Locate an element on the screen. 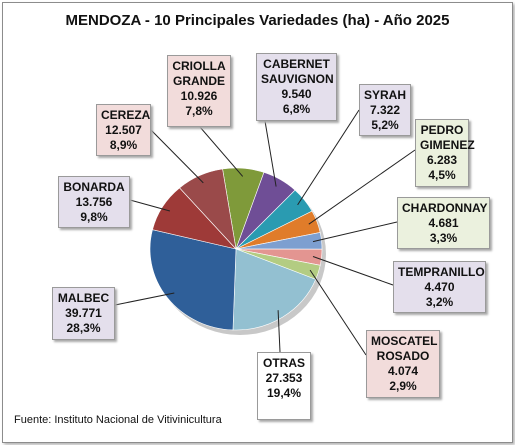 The height and width of the screenshot is (445, 515). slice-label-name: SAUVIGNON is located at coordinates (297, 79).